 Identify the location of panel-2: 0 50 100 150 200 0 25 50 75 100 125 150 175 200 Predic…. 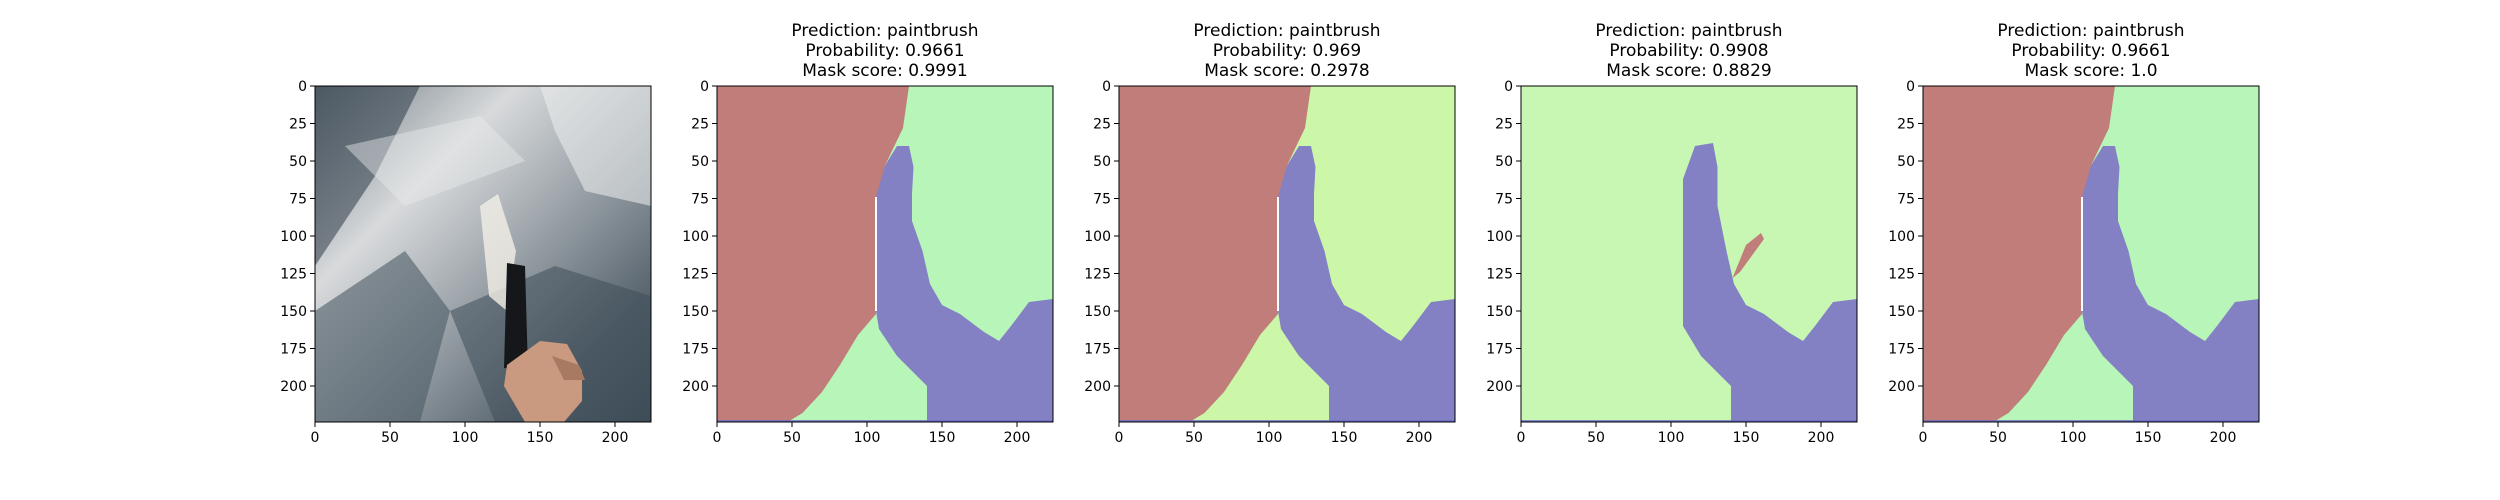
(868, 233).